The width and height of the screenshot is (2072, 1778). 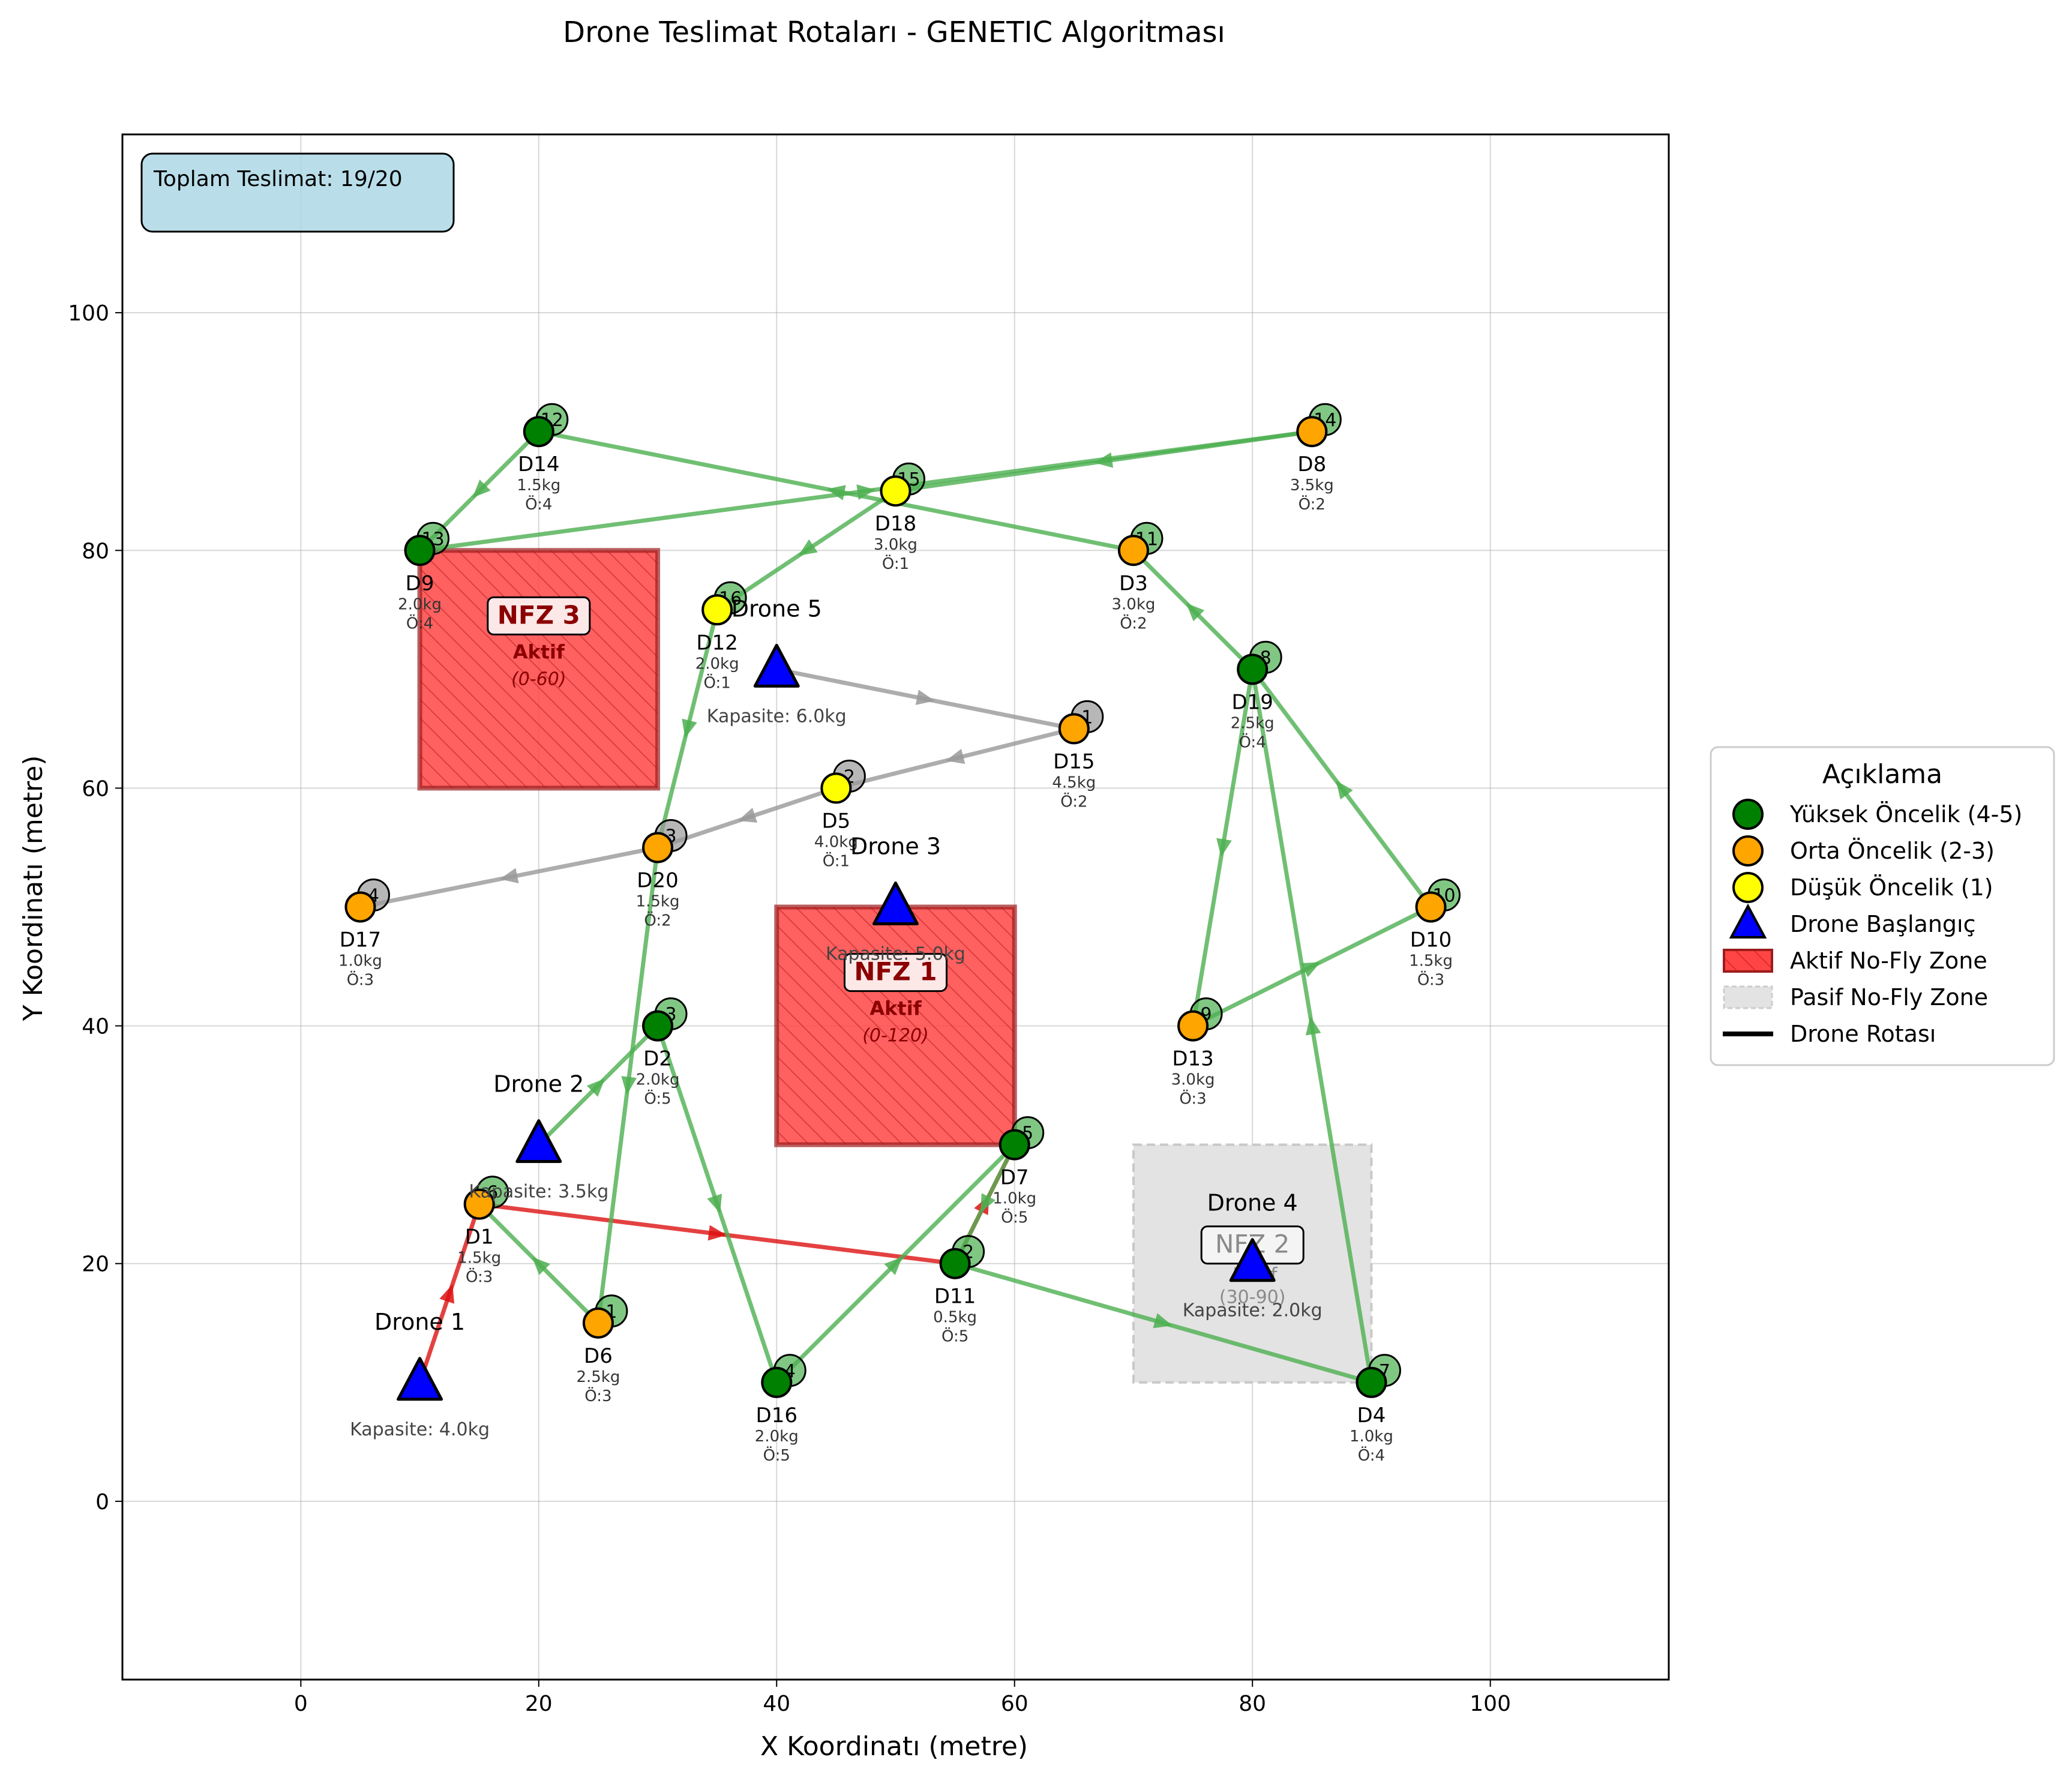 I want to click on legend-label: Pasif No-Fly Zone, so click(x=1889, y=997).